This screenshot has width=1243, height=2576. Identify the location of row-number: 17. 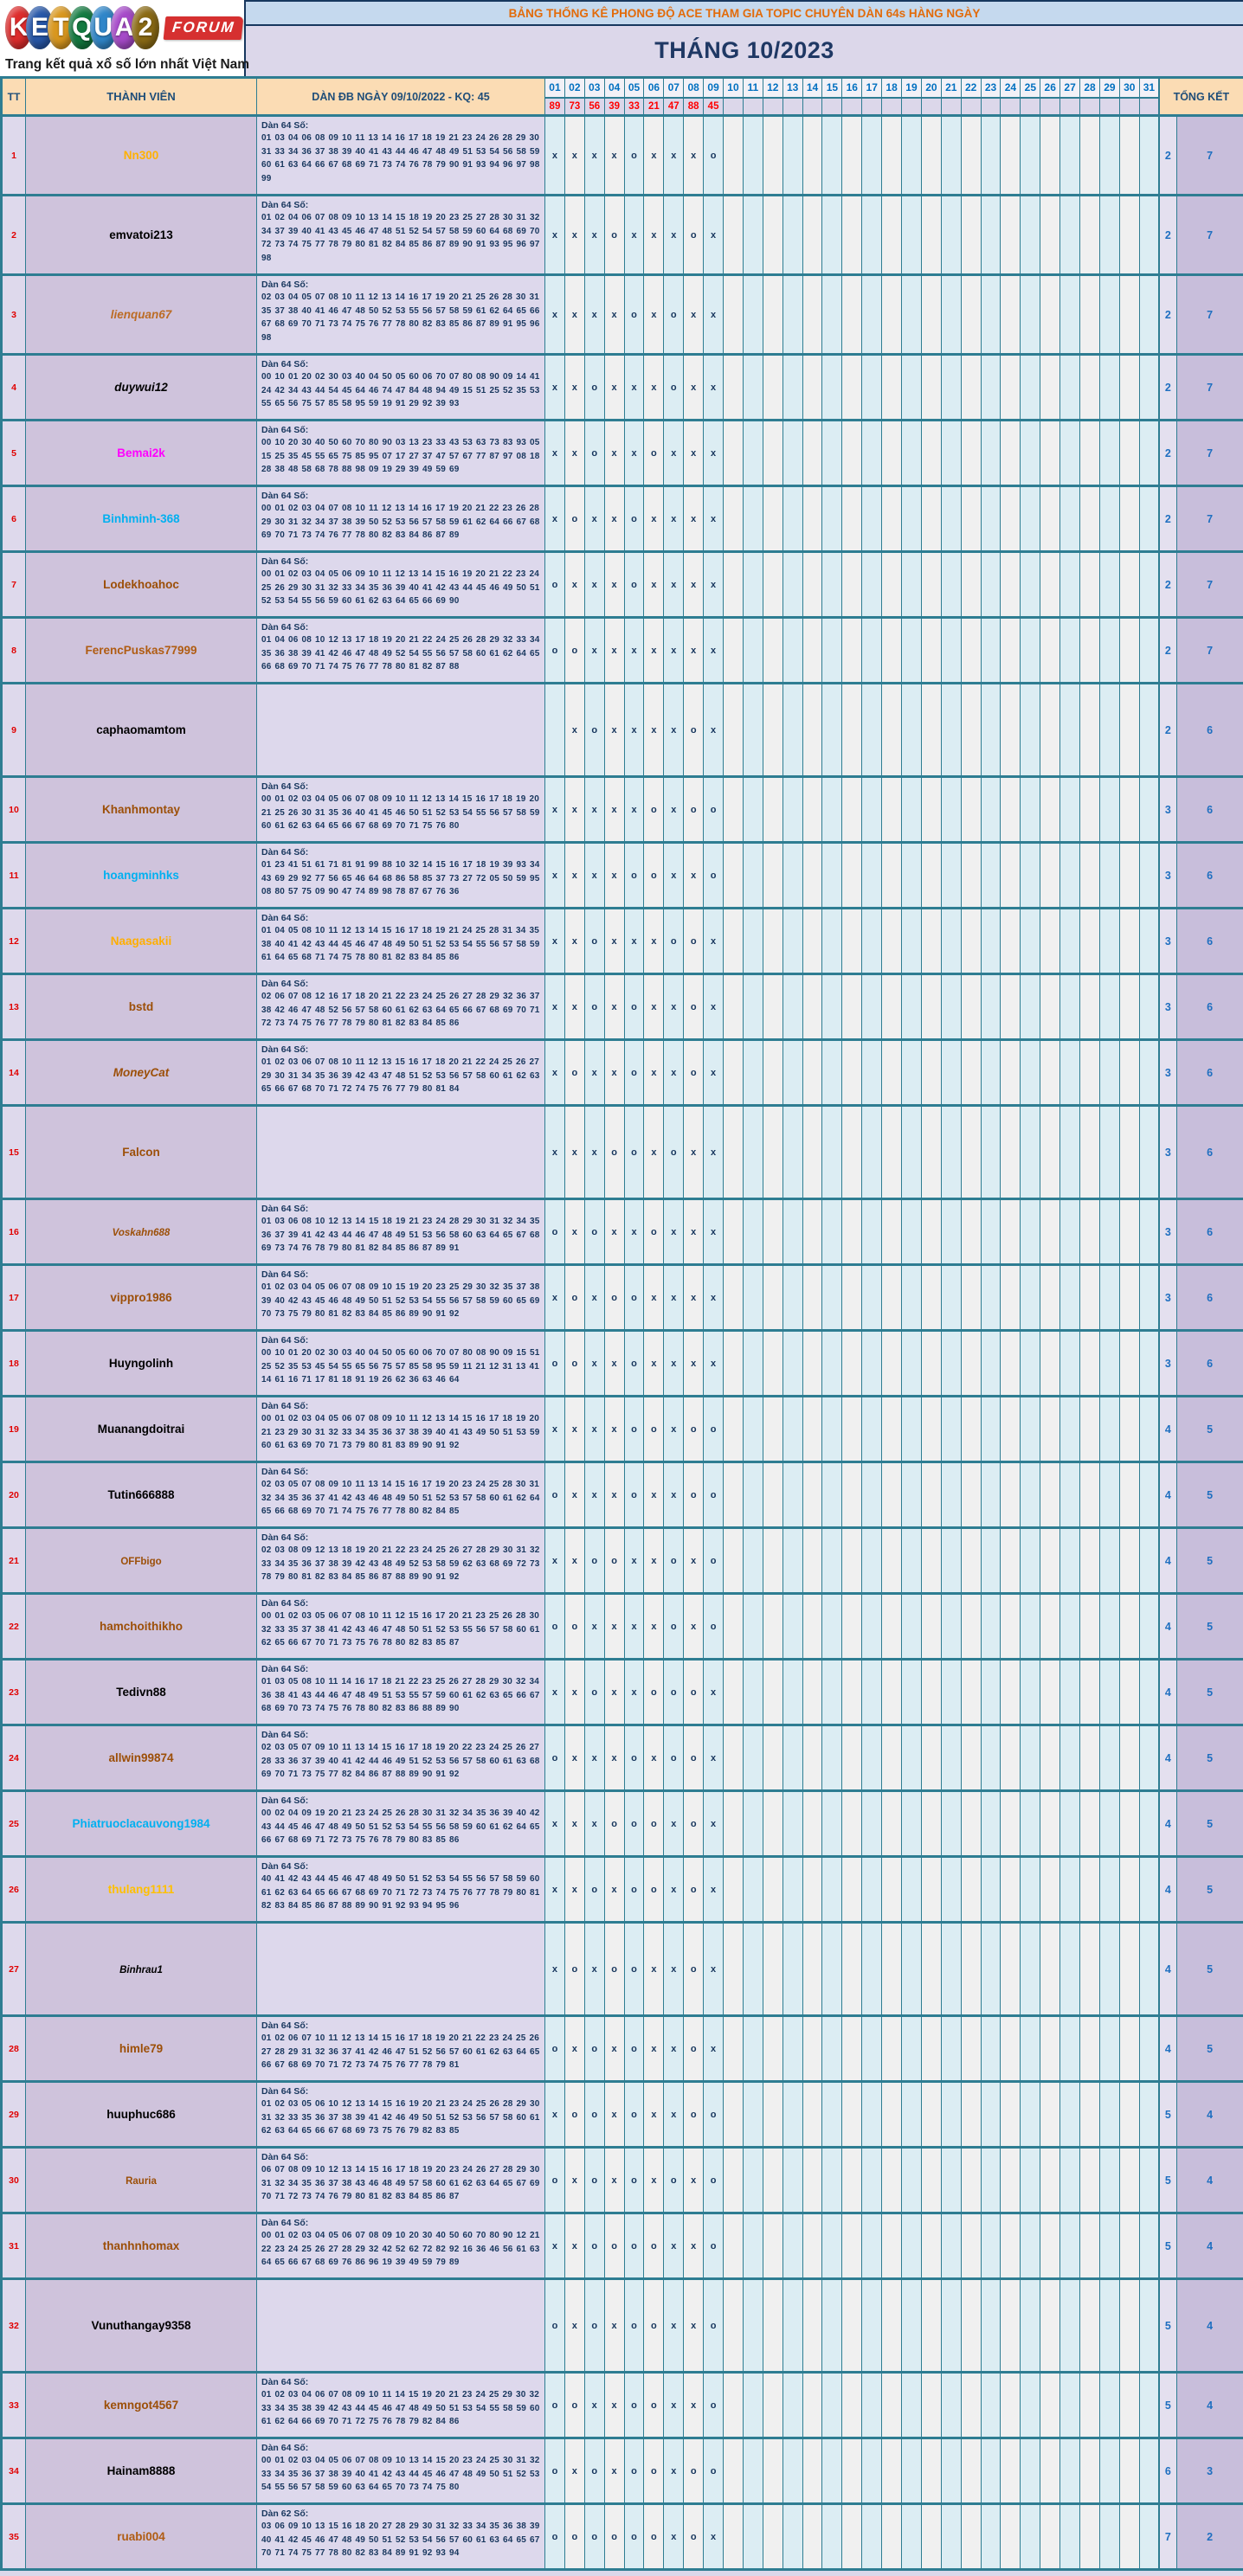
(14, 1298).